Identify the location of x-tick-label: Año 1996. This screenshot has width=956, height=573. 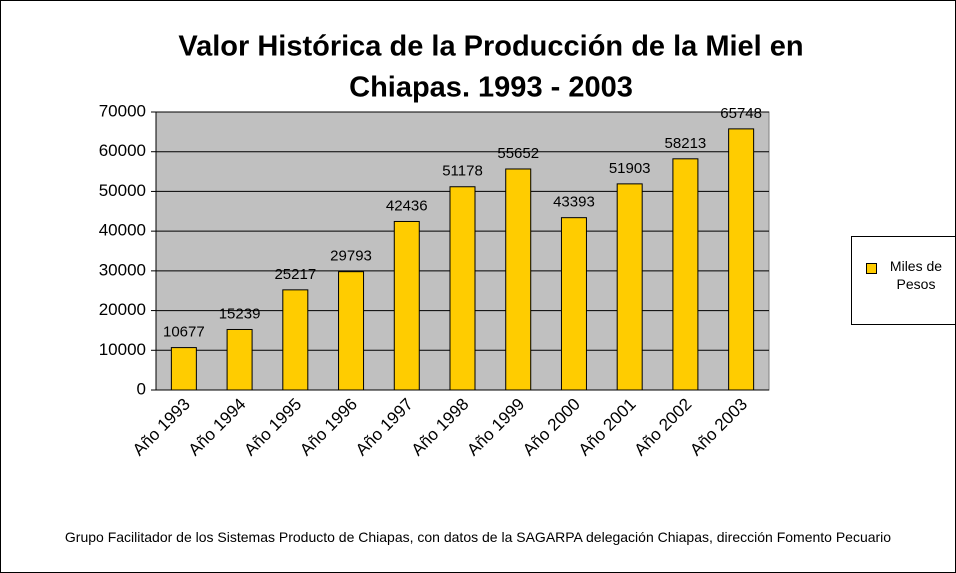
(328, 427).